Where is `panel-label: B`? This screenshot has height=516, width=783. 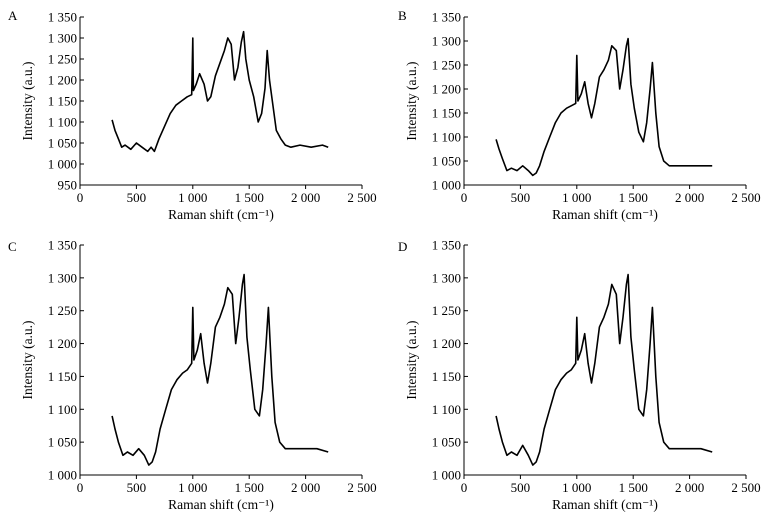 panel-label: B is located at coordinates (402, 15).